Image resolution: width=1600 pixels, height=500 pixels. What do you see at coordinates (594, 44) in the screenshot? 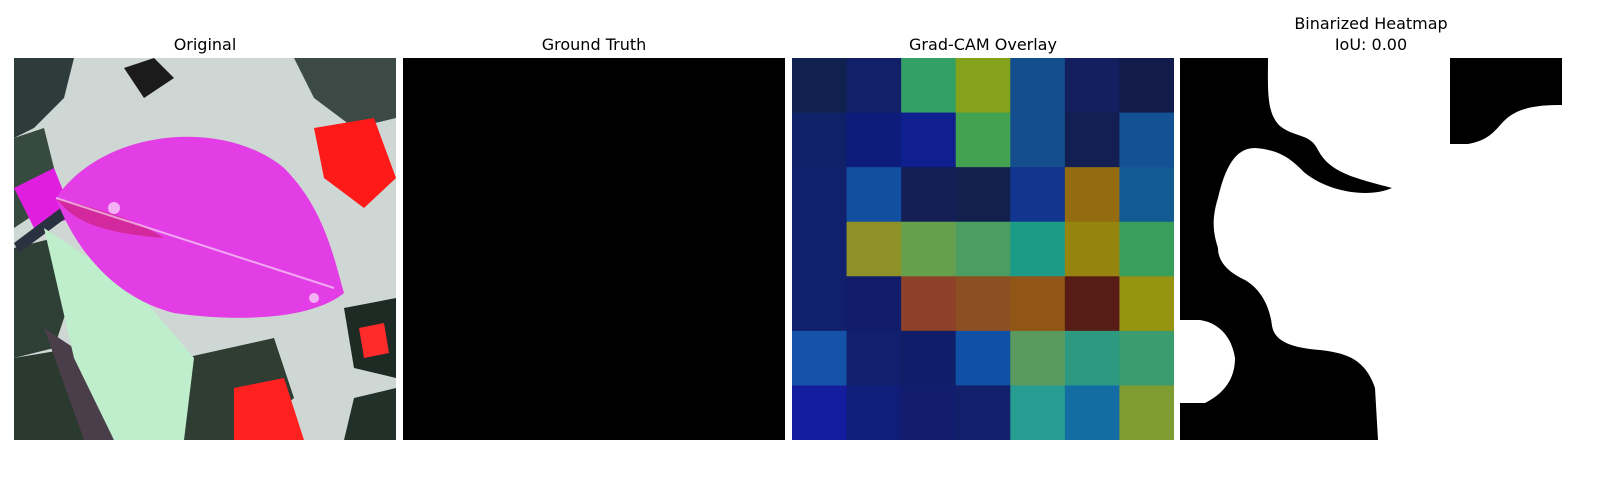
I see `ground-truth-title: Ground Truth` at bounding box center [594, 44].